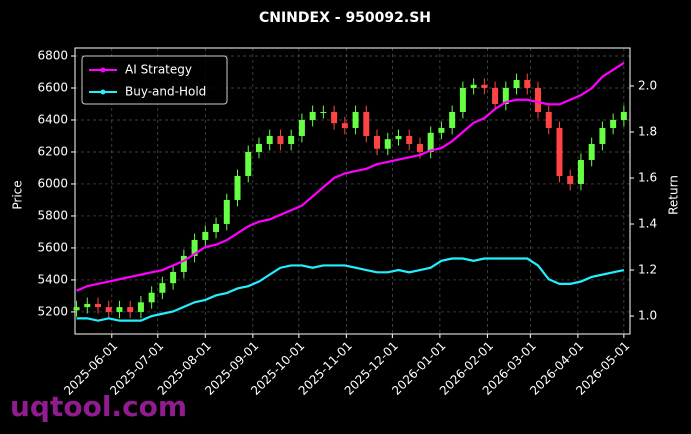 The image size is (691, 434). I want to click on legend-label: AI Strategy, so click(158, 70).